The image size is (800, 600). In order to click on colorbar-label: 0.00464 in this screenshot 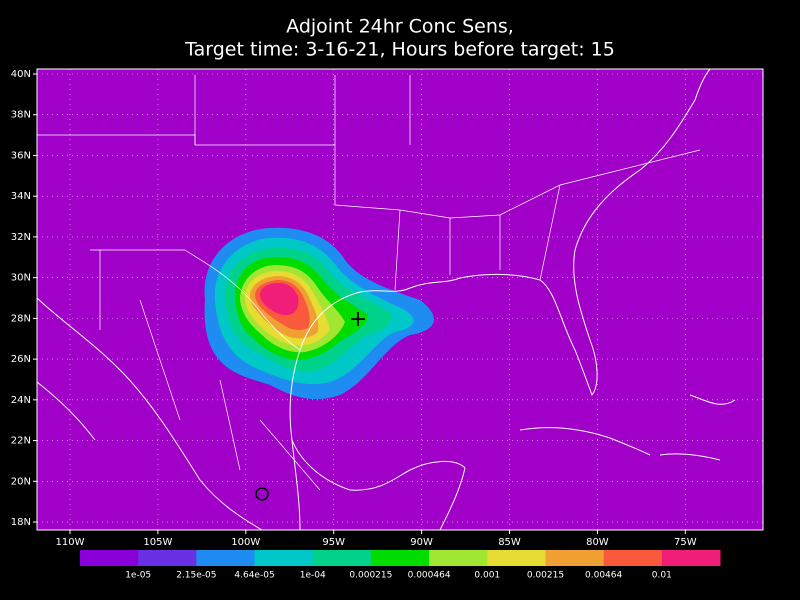, I will do `click(603, 576)`.